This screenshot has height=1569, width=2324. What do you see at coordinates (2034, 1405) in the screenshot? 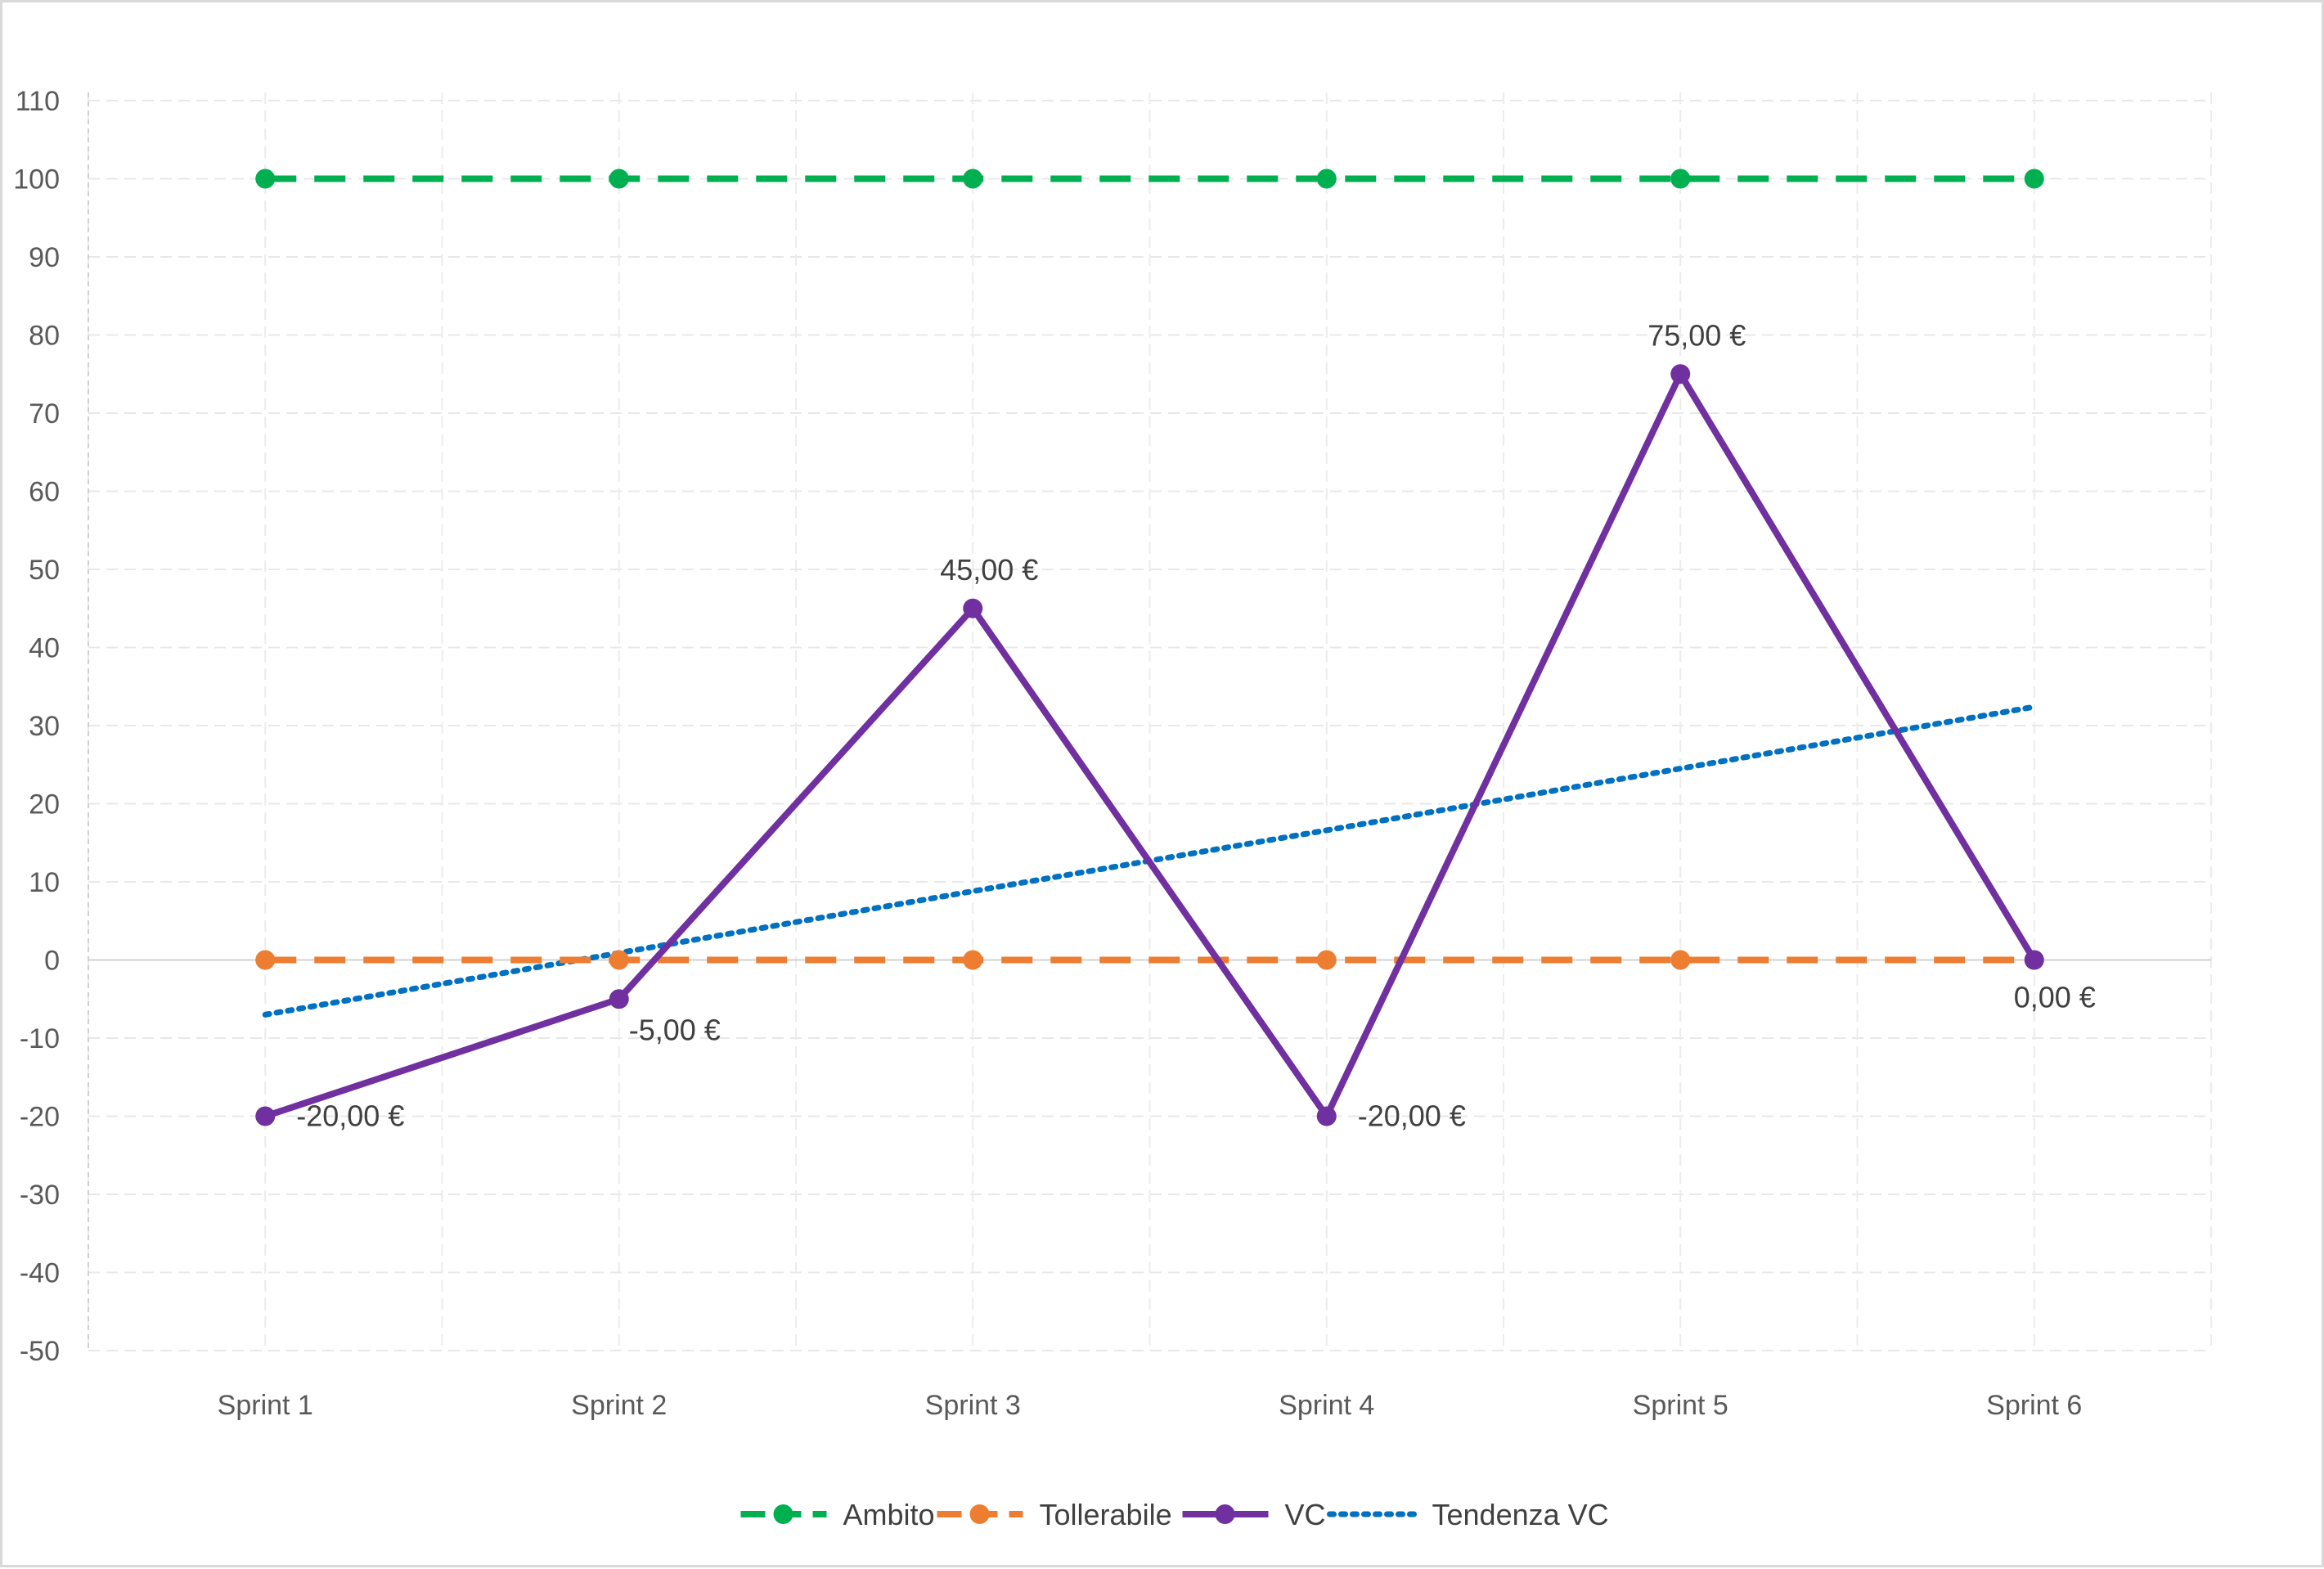
I see `x-tick-label: Sprint 6` at bounding box center [2034, 1405].